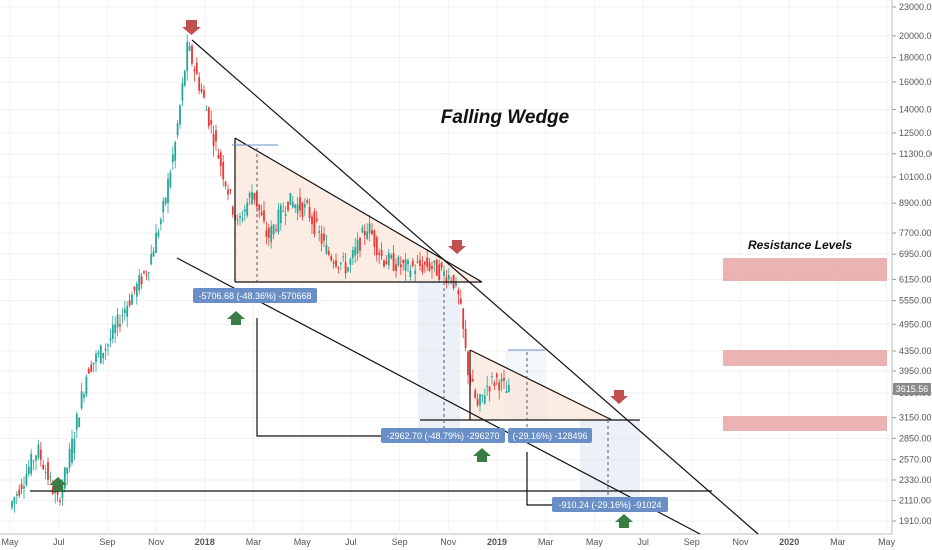 The image size is (932, 550). What do you see at coordinates (915, 82) in the screenshot?
I see `price-tick-label: 16000.00` at bounding box center [915, 82].